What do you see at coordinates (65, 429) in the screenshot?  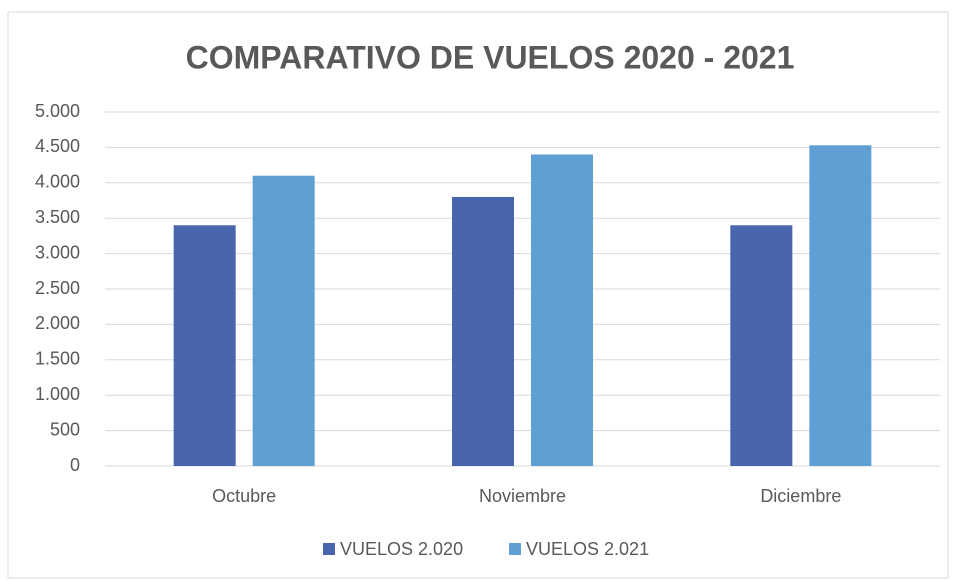 I see `y-tick-label: 500` at bounding box center [65, 429].